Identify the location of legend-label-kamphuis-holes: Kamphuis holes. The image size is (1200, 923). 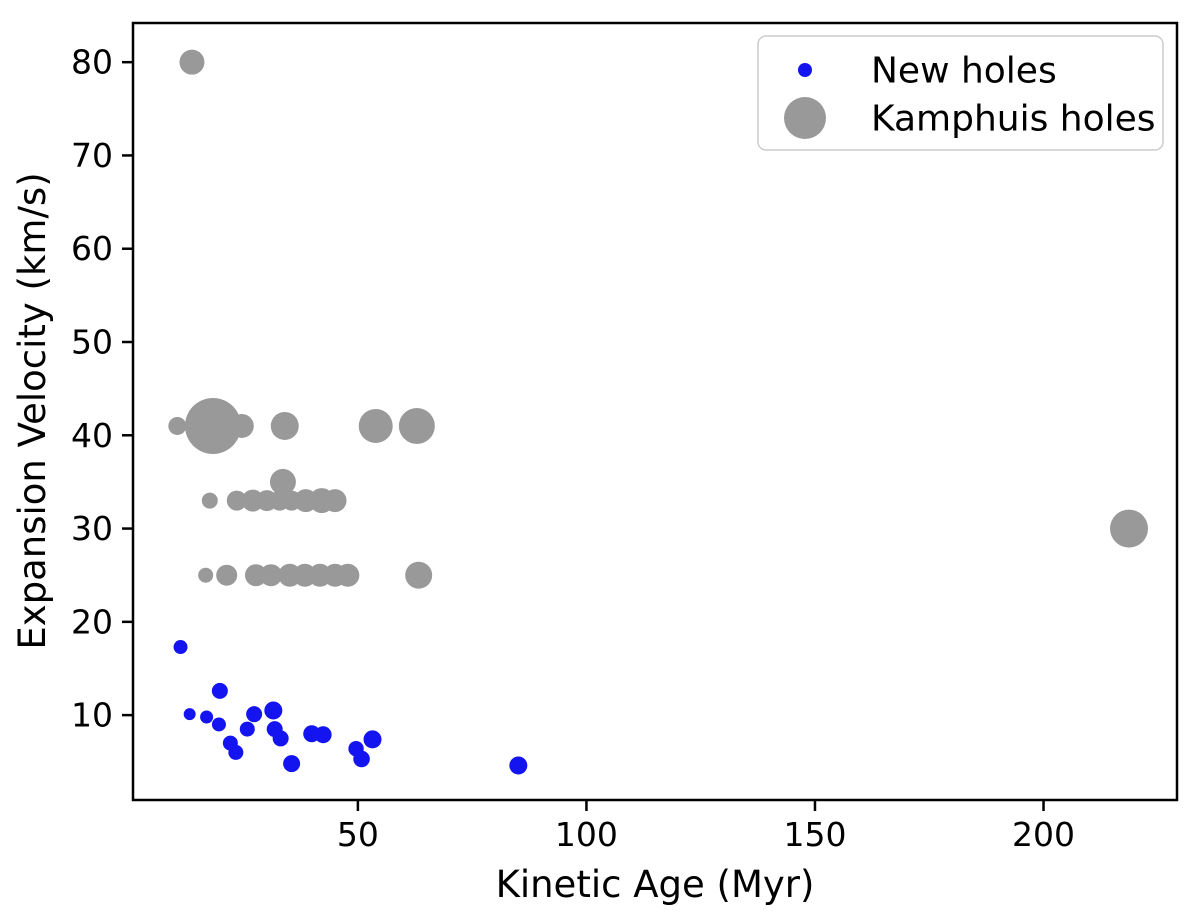
(1013, 119).